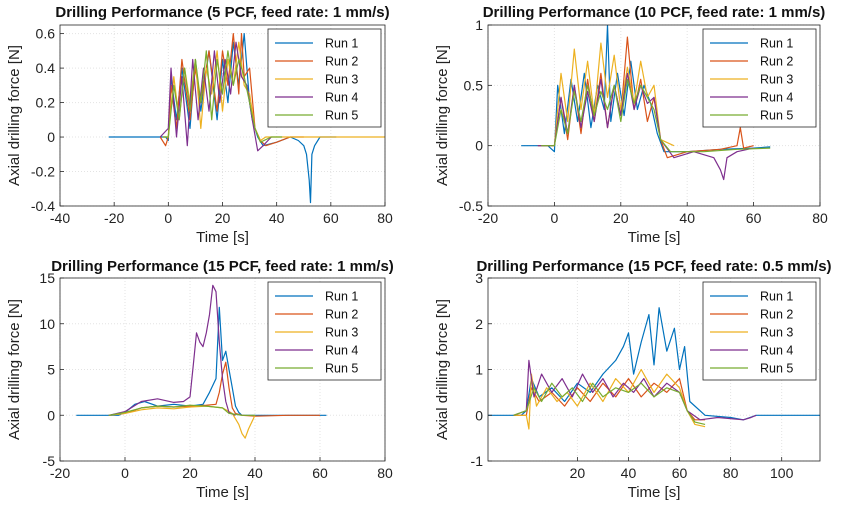  What do you see at coordinates (479, 278) in the screenshot?
I see `y-tick-label: 3` at bounding box center [479, 278].